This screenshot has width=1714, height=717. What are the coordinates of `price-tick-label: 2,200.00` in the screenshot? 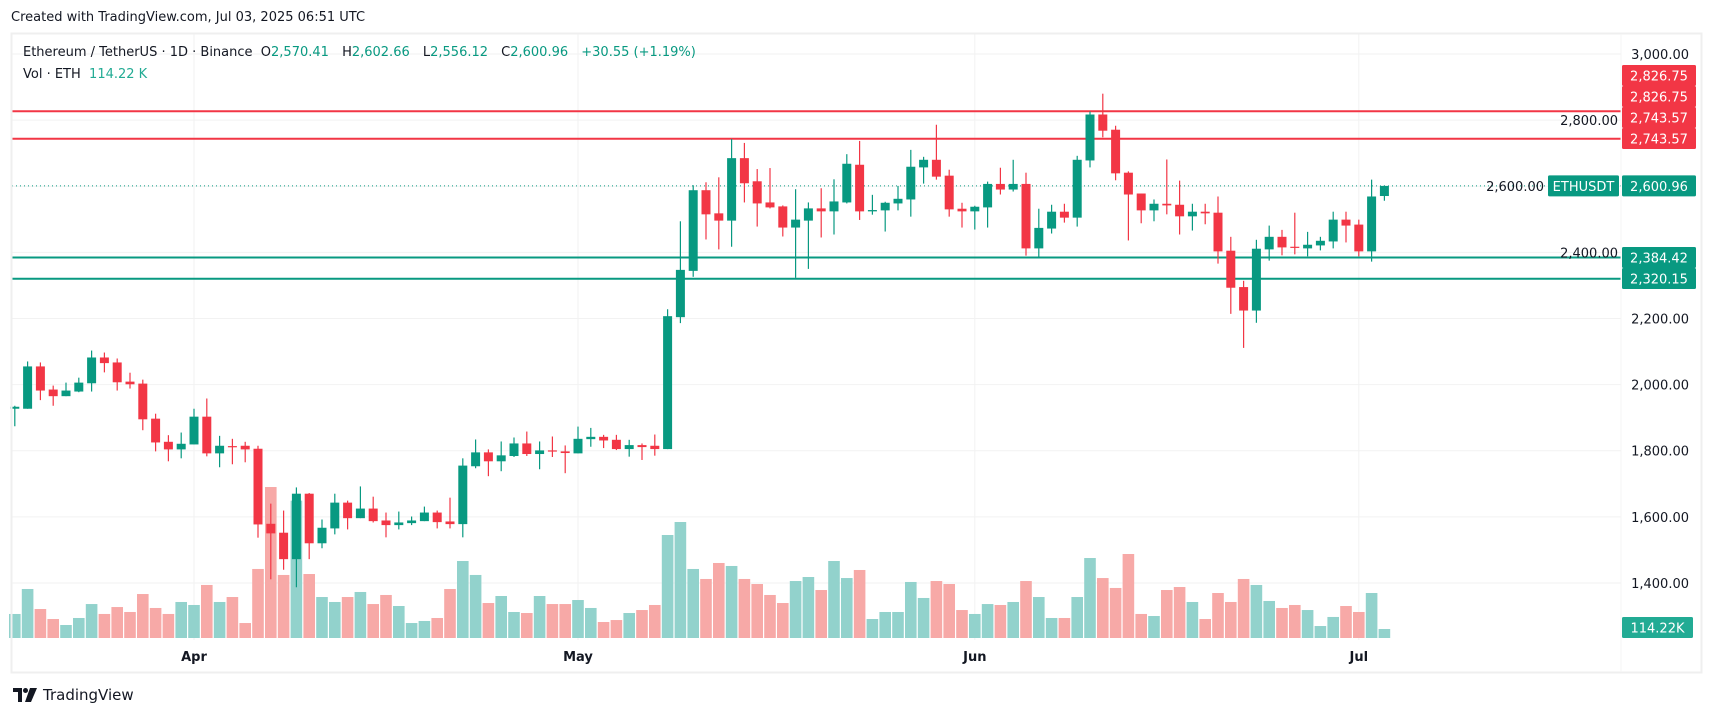 It's located at (1660, 319).